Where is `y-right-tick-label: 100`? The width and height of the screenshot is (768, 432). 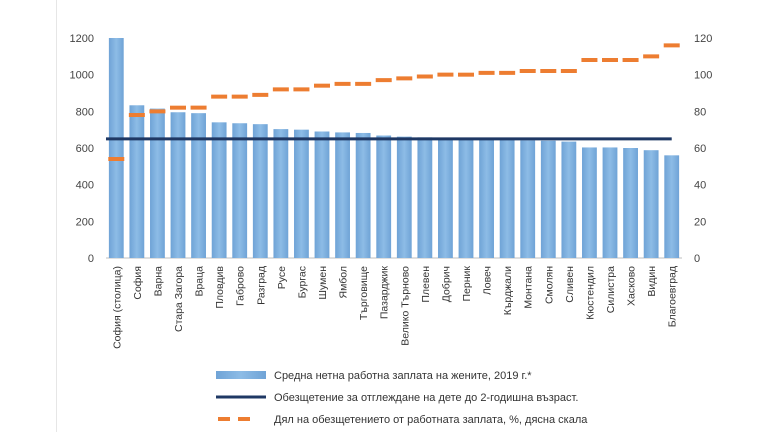
y-right-tick-label: 100 is located at coordinates (703, 76).